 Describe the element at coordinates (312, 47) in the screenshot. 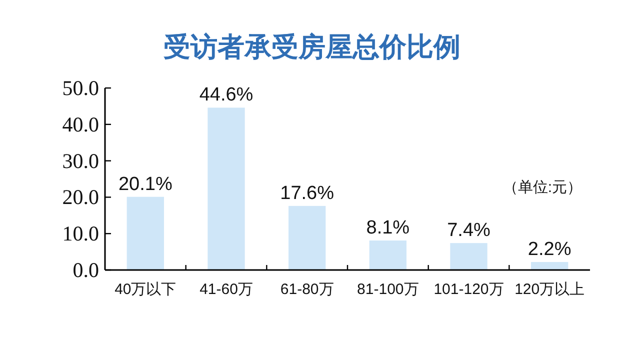

I see `chart-title: 受访者承受房屋总价比例` at that location.